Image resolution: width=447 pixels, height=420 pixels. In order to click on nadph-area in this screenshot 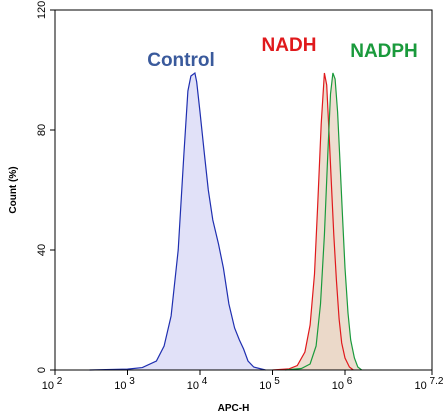, I will do `click(323, 221)`.